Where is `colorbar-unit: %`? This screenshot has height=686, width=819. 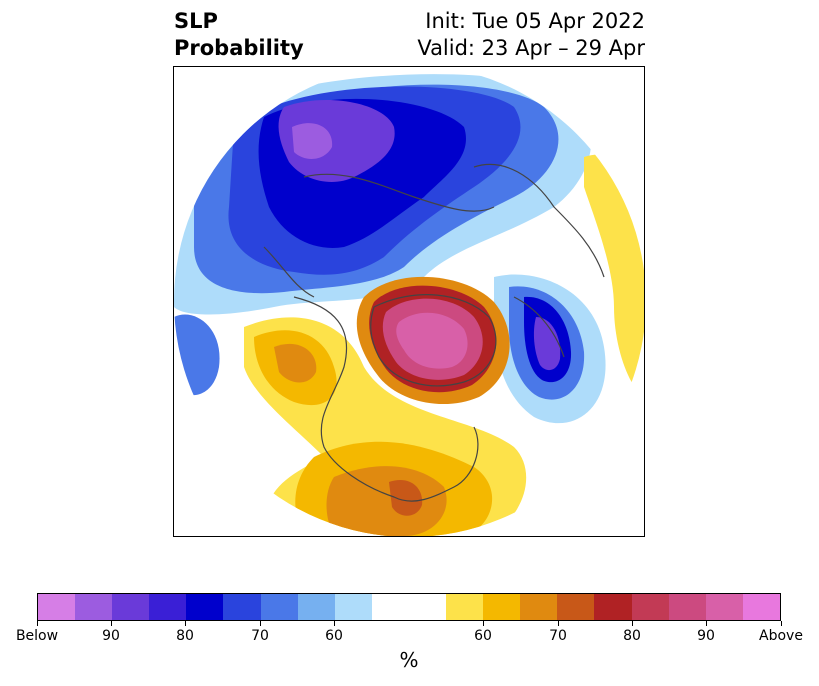 colorbar-unit: % is located at coordinates (409, 660).